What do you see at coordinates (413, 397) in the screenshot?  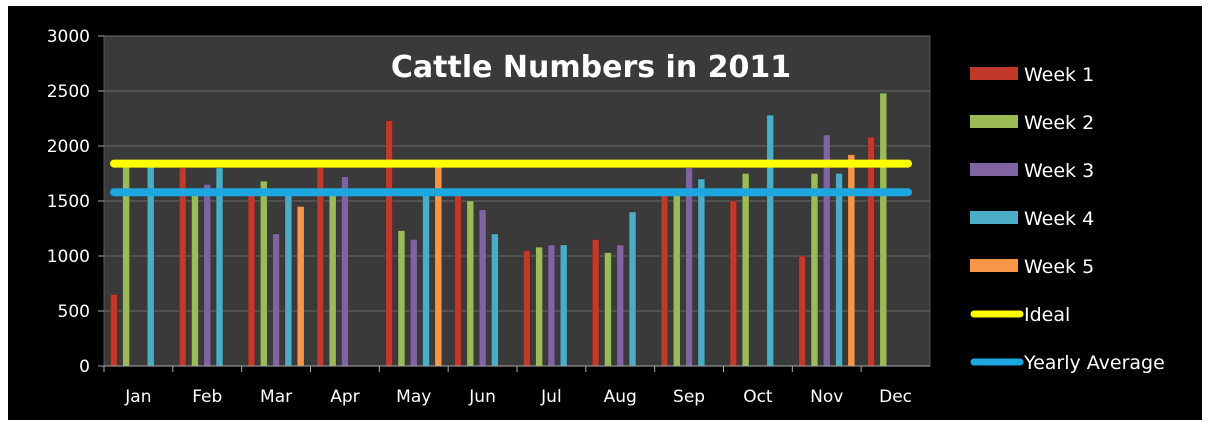 I see `x-tick-label: May` at bounding box center [413, 397].